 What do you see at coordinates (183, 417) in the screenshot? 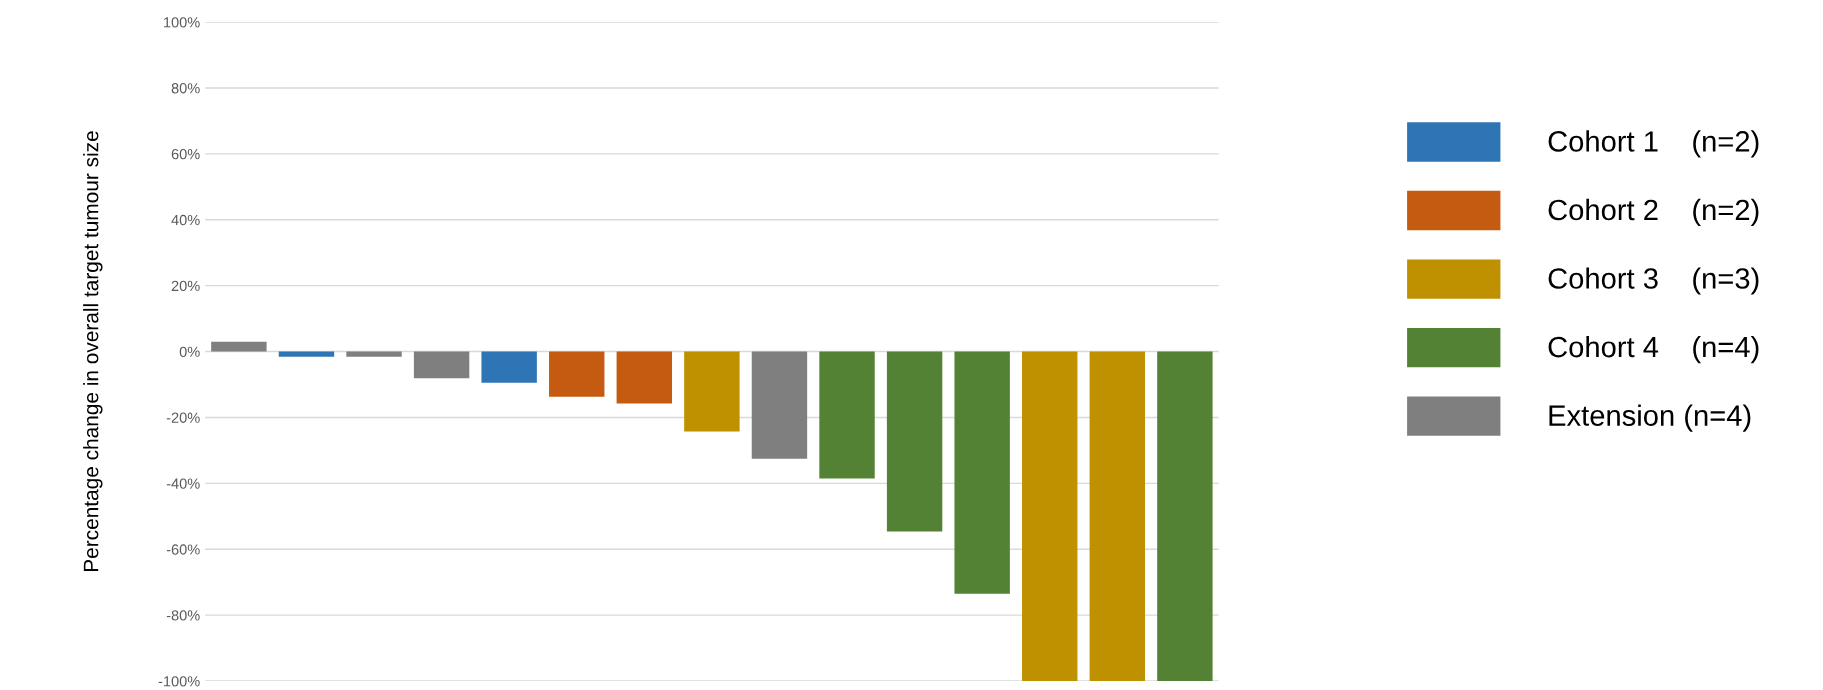
I see `y-tick-label: -20%` at bounding box center [183, 417].